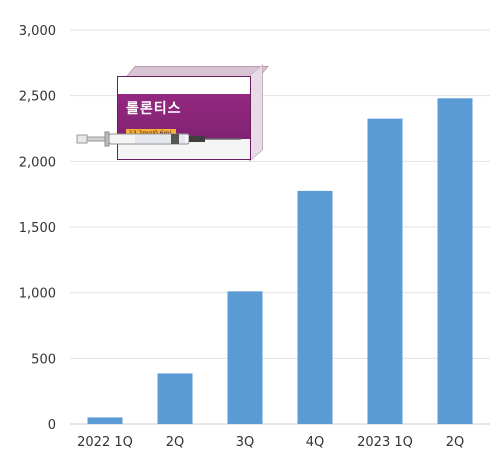 The image size is (500, 471). I want to click on x-tick-label: 2023 1Q, so click(385, 442).